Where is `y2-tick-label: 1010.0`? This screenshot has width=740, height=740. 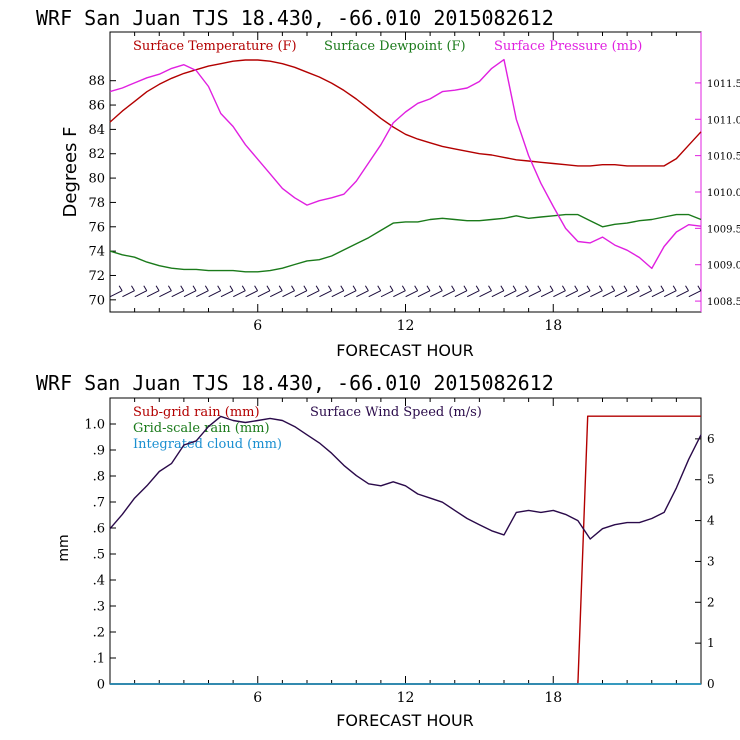 y2-tick-label: 1010.0 is located at coordinates (723, 193).